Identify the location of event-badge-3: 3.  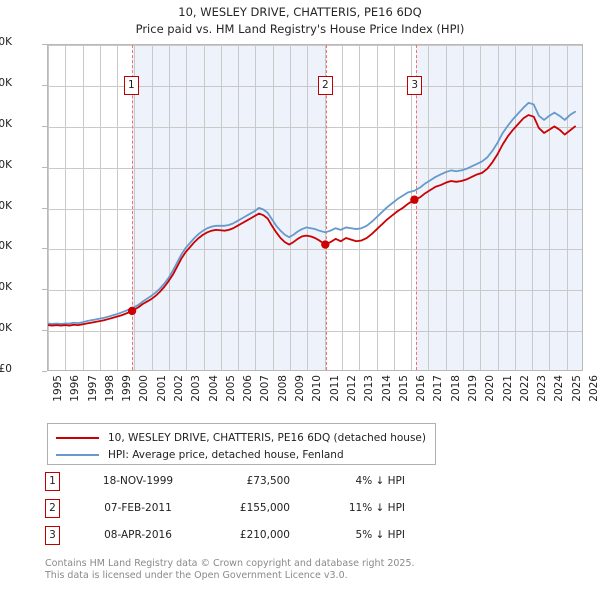
(415, 85).